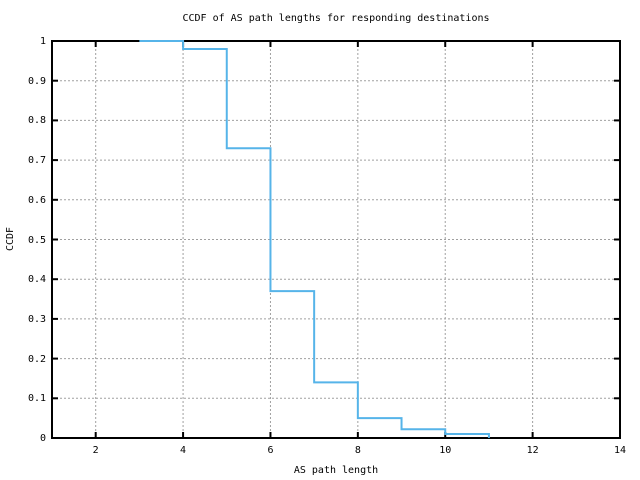 Image resolution: width=640 pixels, height=480 pixels. Describe the element at coordinates (183, 450) in the screenshot. I see `x-tick-label: 4` at that location.